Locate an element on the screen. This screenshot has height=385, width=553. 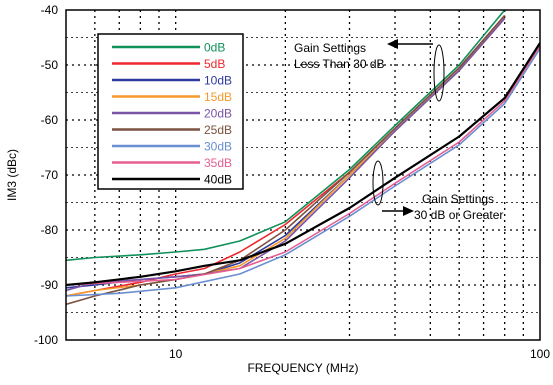
bracket-ellipse-greater is located at coordinates (378, 183).